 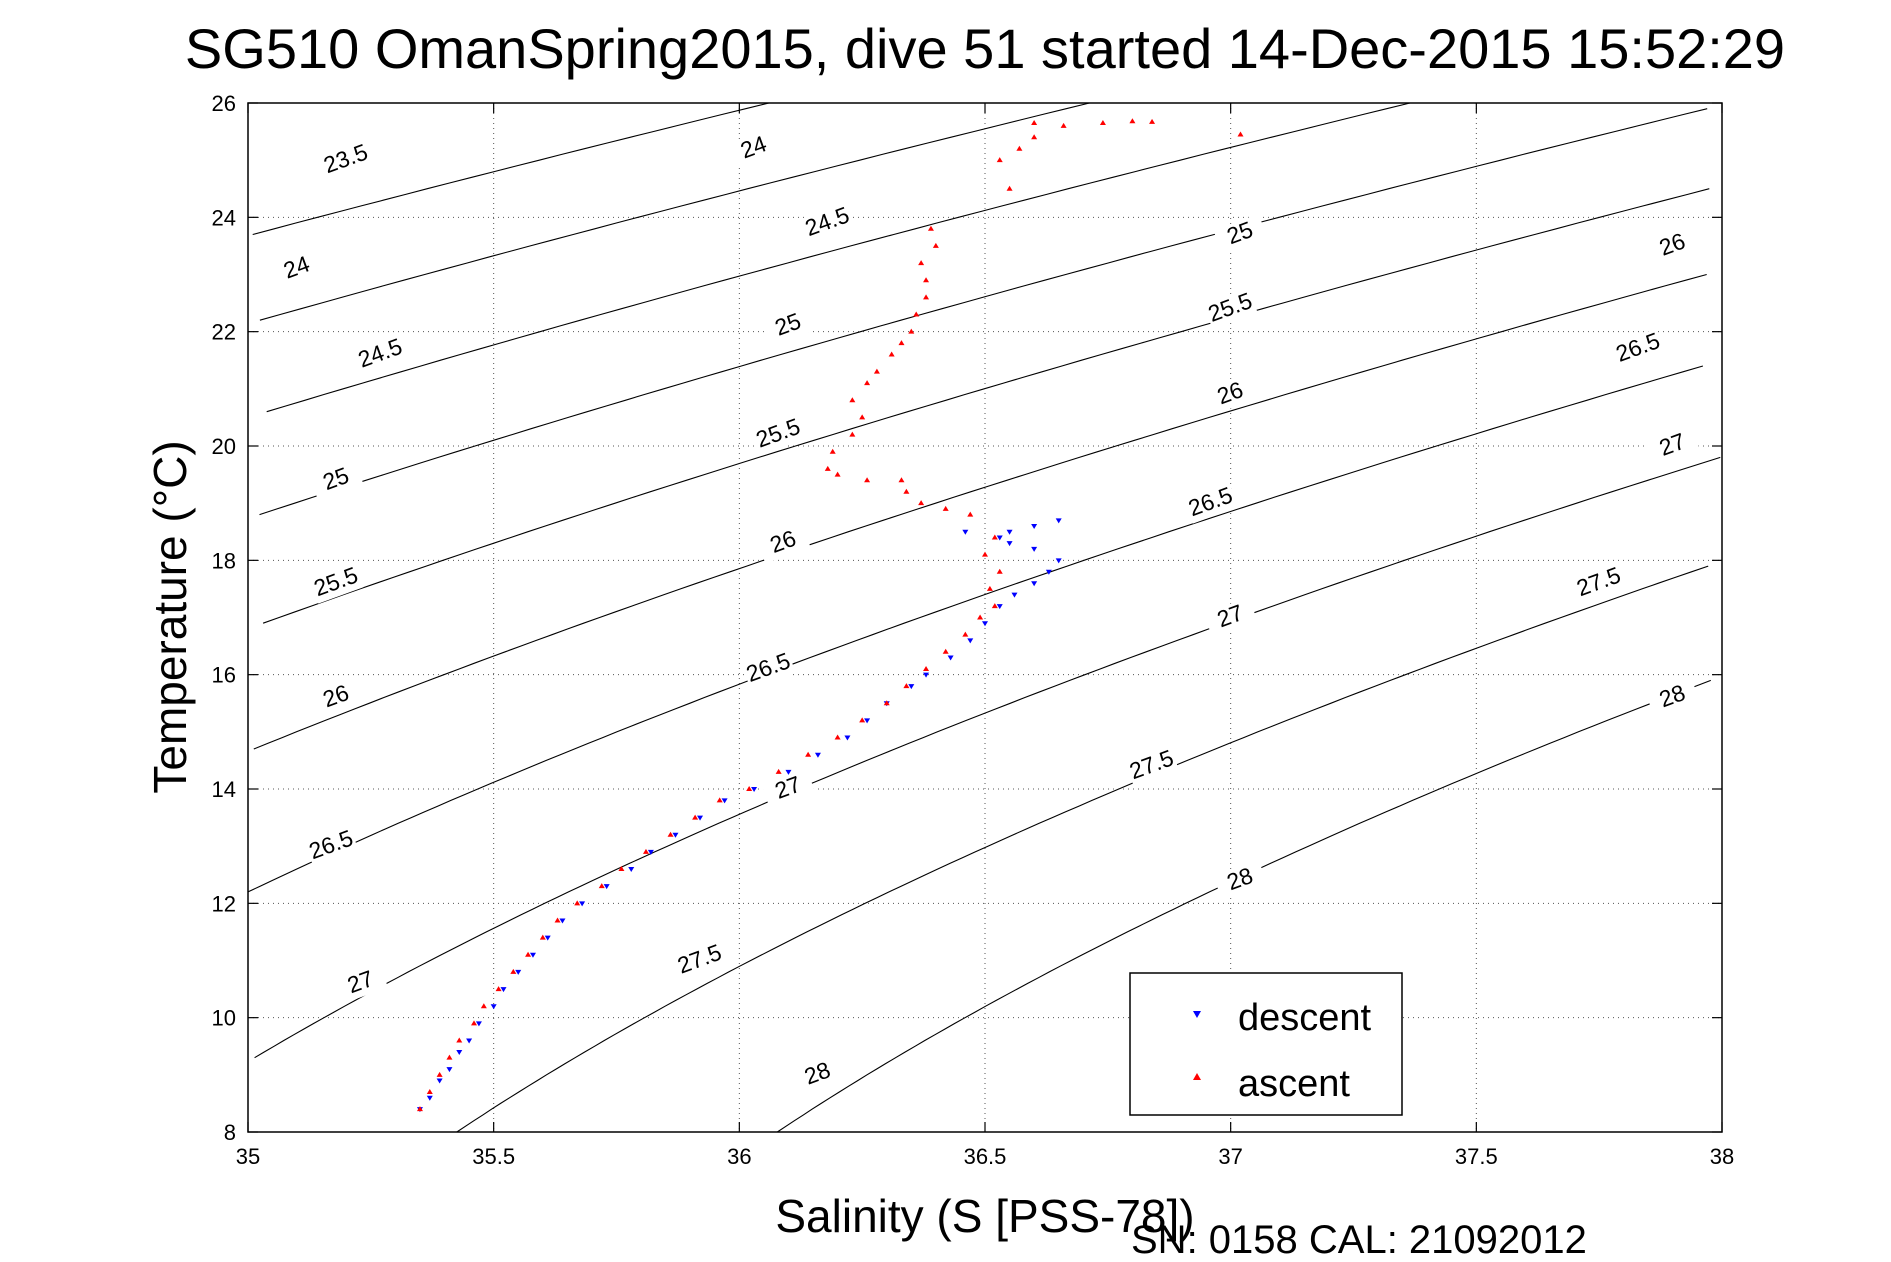 What do you see at coordinates (1476, 1156) in the screenshot?
I see `x-tick-label: 37.5` at bounding box center [1476, 1156].